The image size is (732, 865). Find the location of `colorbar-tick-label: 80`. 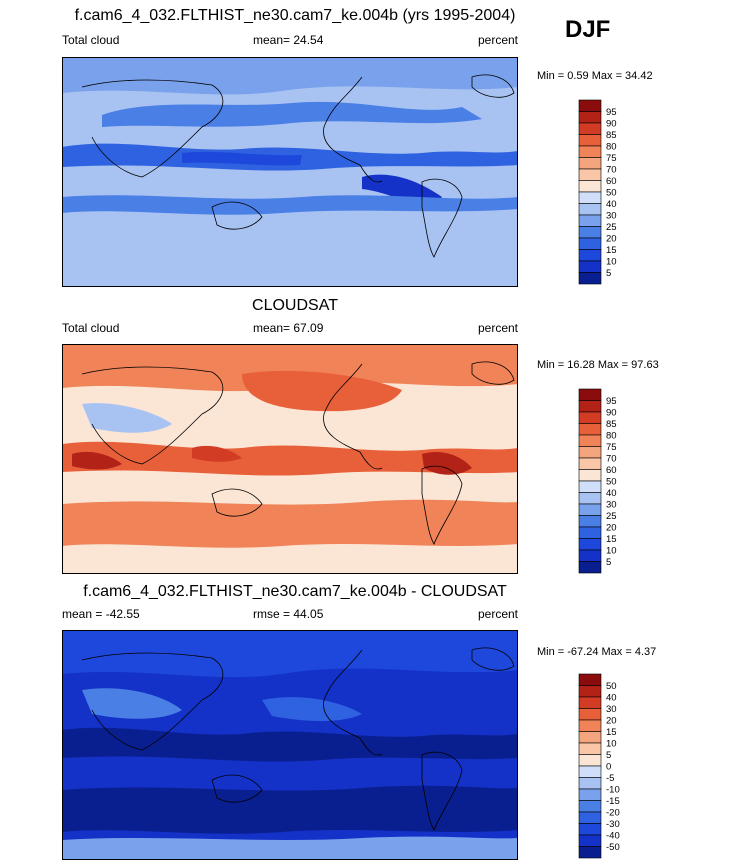

colorbar-tick-label: 80 is located at coordinates (611, 436).